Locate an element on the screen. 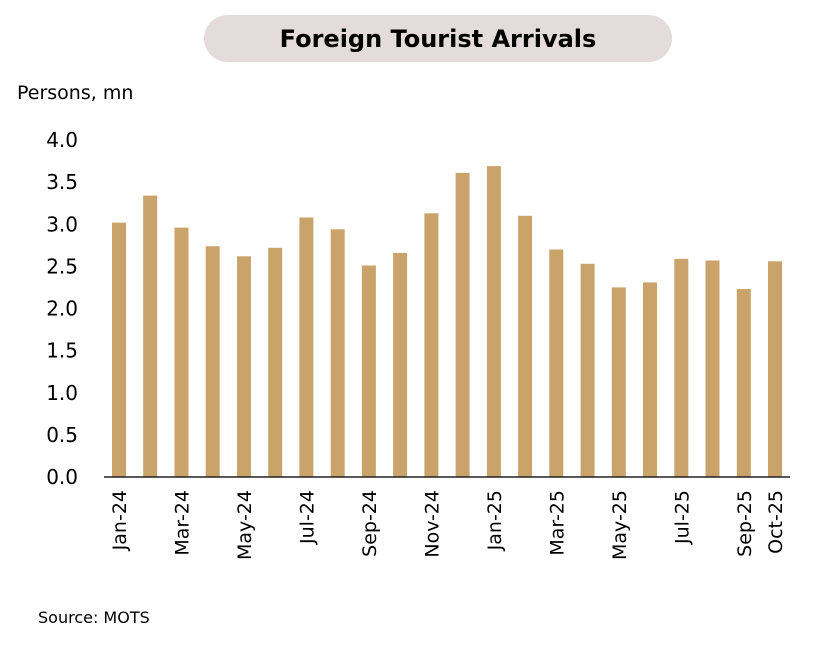 Image resolution: width=840 pixels, height=647 pixels. chart-title: Foreign Tourist Arrivals is located at coordinates (438, 38).